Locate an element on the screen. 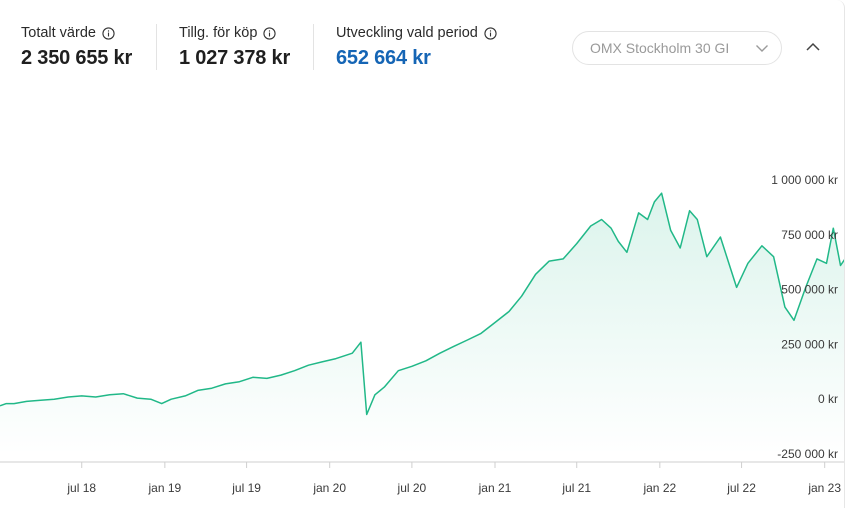  x-tick-label: jul 19 is located at coordinates (246, 488).